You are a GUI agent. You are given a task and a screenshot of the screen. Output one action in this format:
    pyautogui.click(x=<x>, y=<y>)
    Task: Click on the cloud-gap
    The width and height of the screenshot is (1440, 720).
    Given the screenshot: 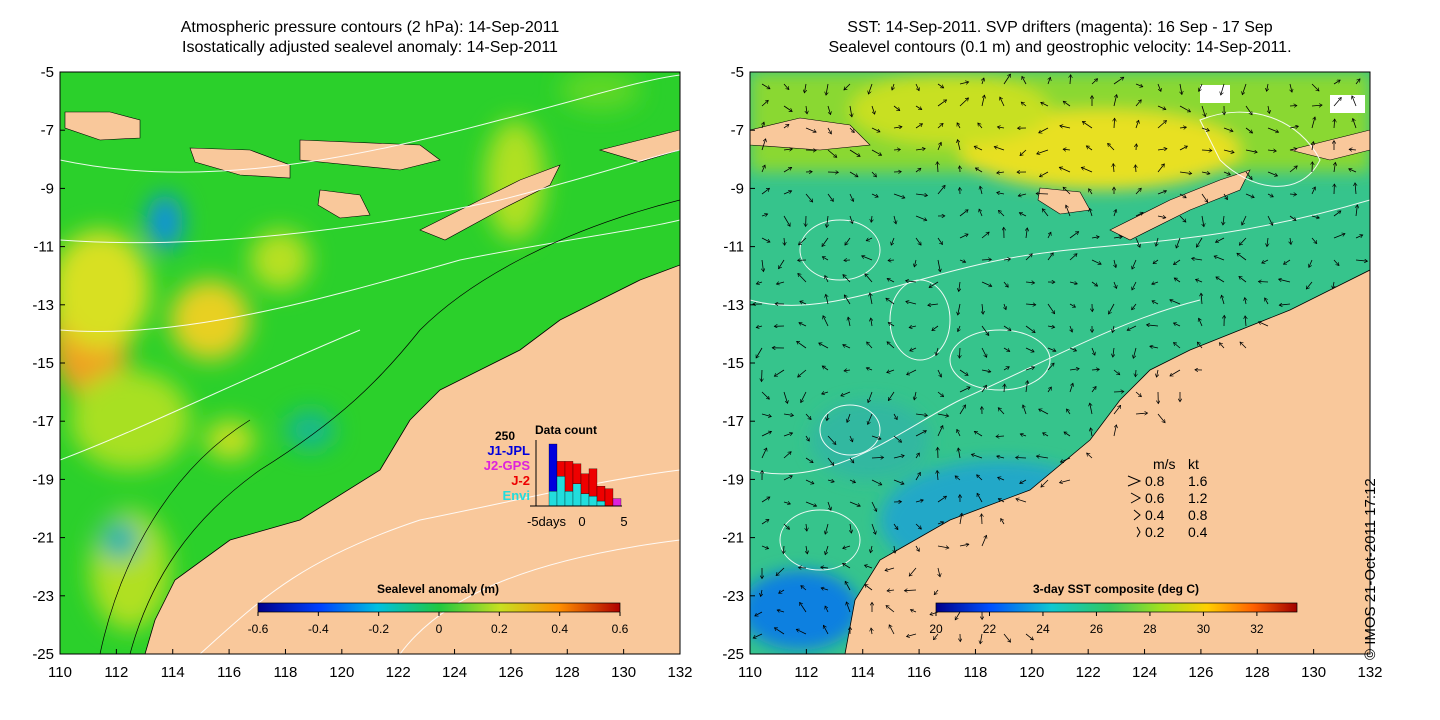 What is the action you would take?
    pyautogui.click(x=1215, y=94)
    